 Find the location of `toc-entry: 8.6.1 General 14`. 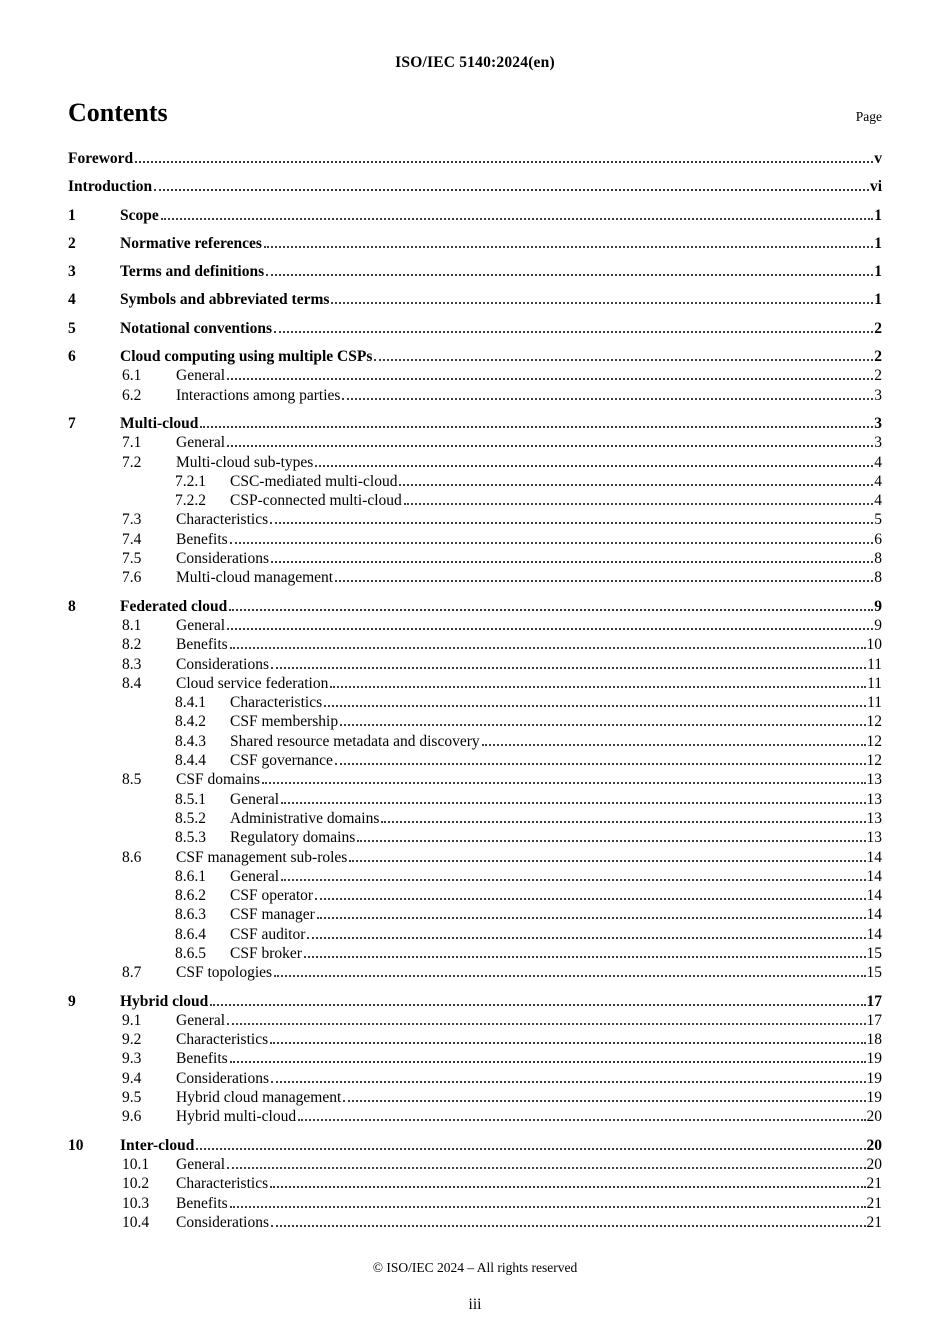

toc-entry: 8.6.1 General 14 is located at coordinates (475, 876).